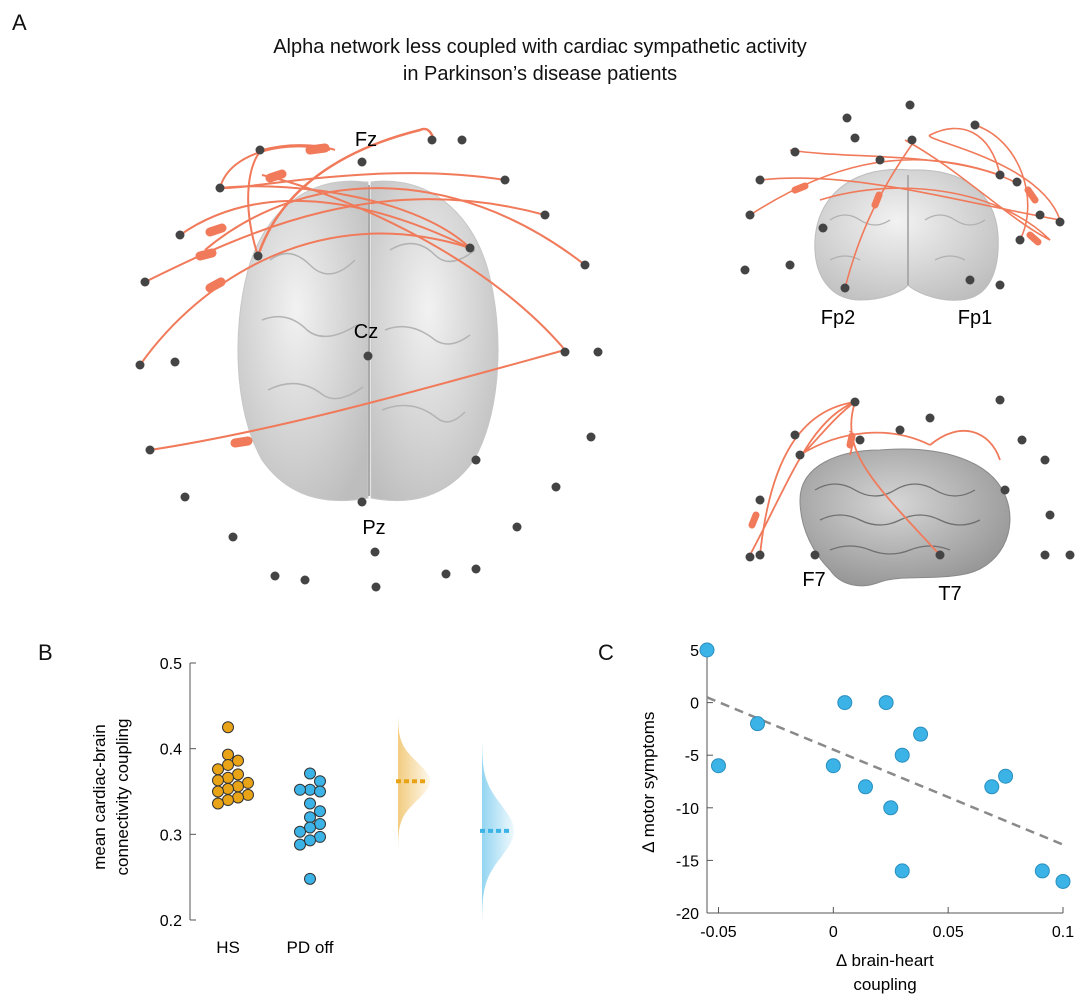 This screenshot has width=1078, height=999. I want to click on brain-top-view, so click(368, 341).